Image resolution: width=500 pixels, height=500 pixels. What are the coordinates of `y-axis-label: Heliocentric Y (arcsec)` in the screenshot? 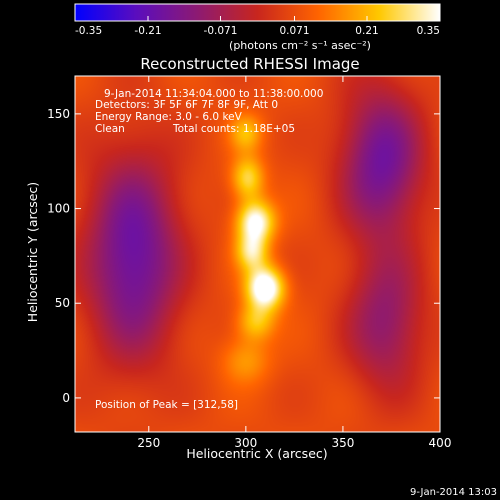 It's located at (32, 252).